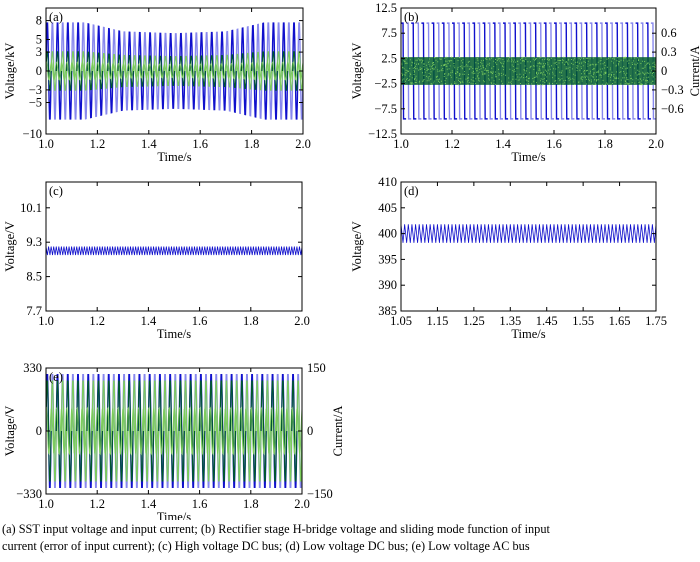 The height and width of the screenshot is (562, 700). What do you see at coordinates (605, 144) in the screenshot?
I see `x-tick-label: 1.8` at bounding box center [605, 144].